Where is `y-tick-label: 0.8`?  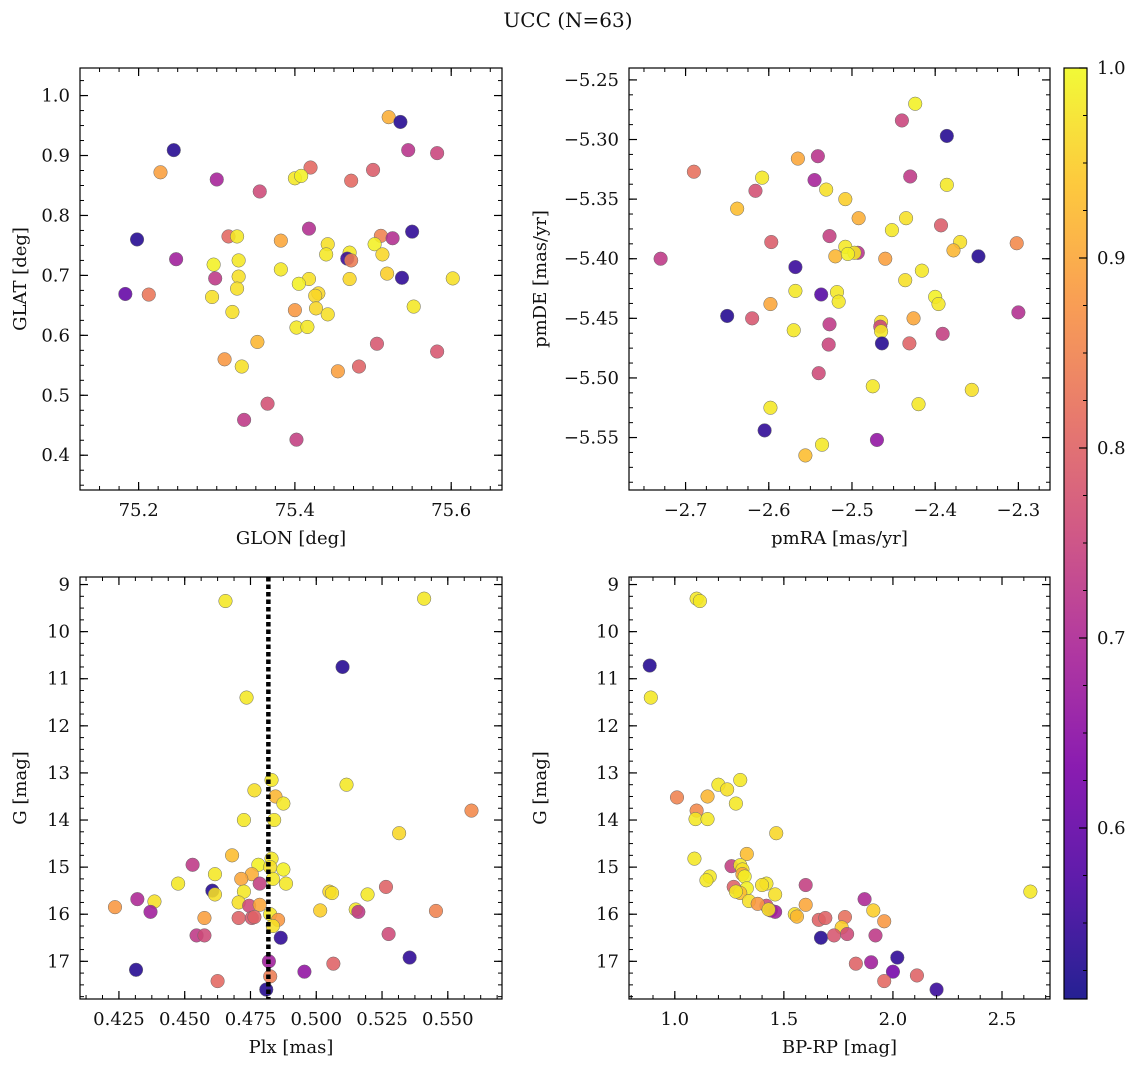 y-tick-label: 0.8 is located at coordinates (55, 215).